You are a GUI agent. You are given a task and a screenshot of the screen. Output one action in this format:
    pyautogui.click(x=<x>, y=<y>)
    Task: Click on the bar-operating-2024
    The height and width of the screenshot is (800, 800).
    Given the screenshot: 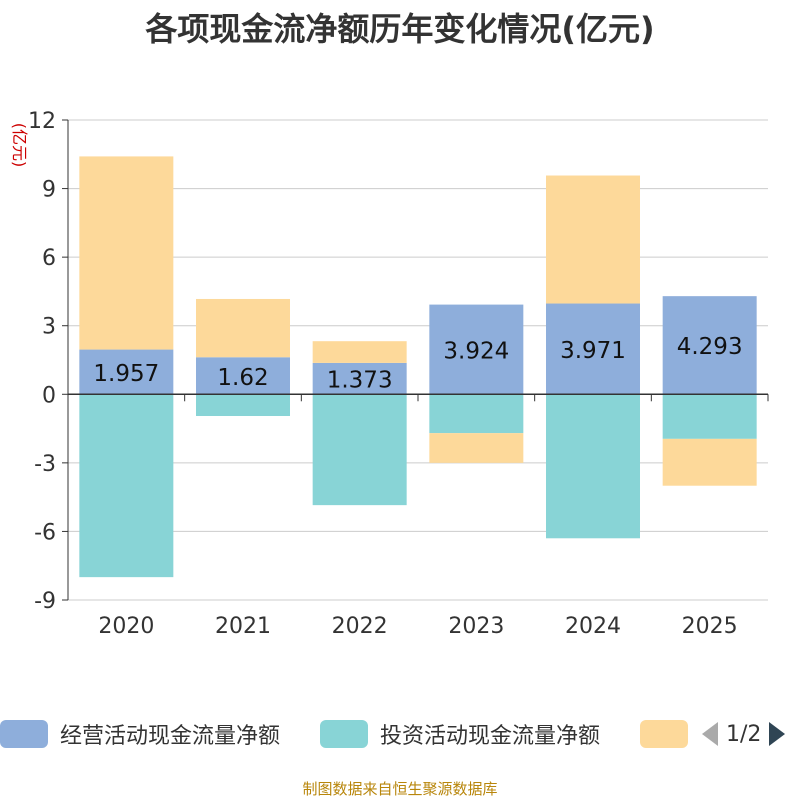 What is the action you would take?
    pyautogui.click(x=593, y=349)
    